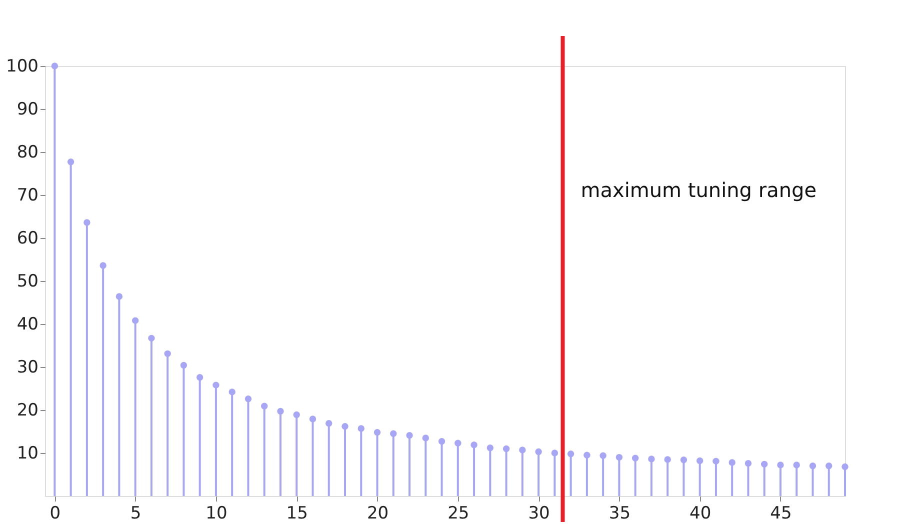  Describe the element at coordinates (781, 514) in the screenshot. I see `x-tick-label: 45` at that location.